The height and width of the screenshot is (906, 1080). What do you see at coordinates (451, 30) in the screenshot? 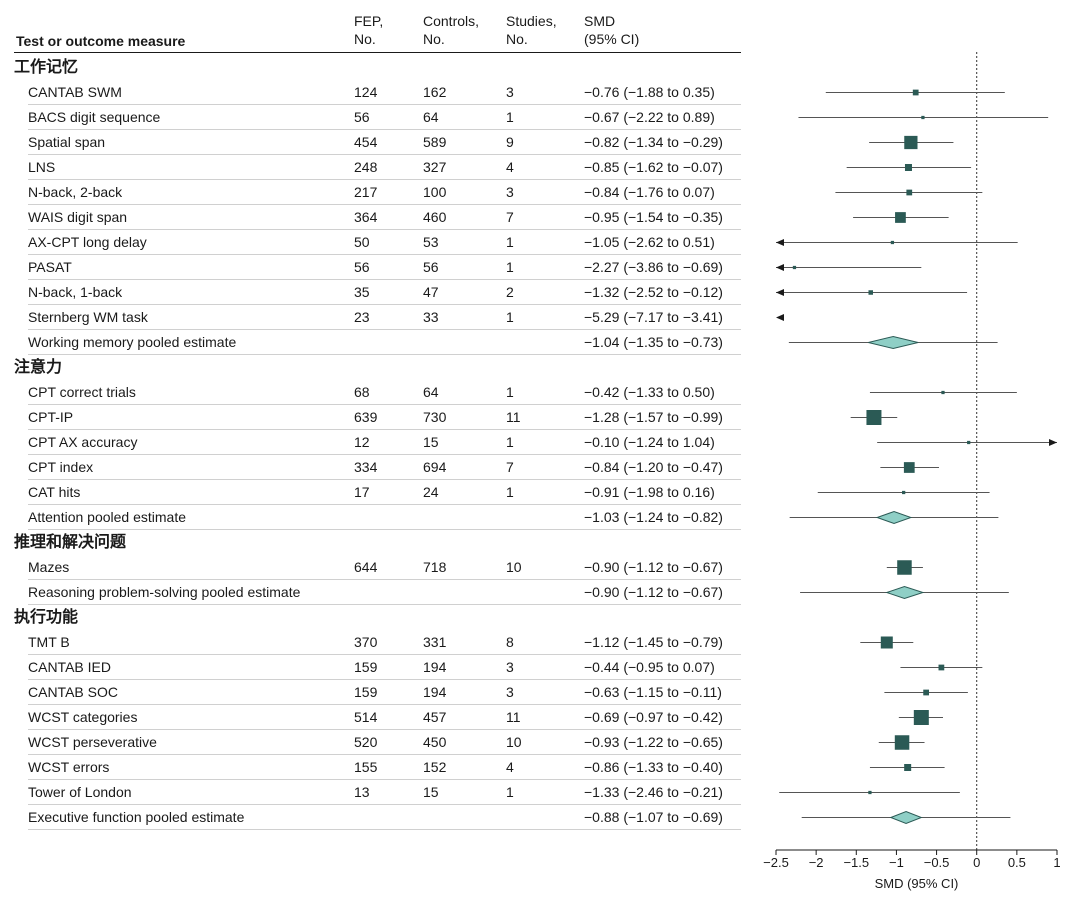
I see `header-controls: Controls, No.` at bounding box center [451, 30].